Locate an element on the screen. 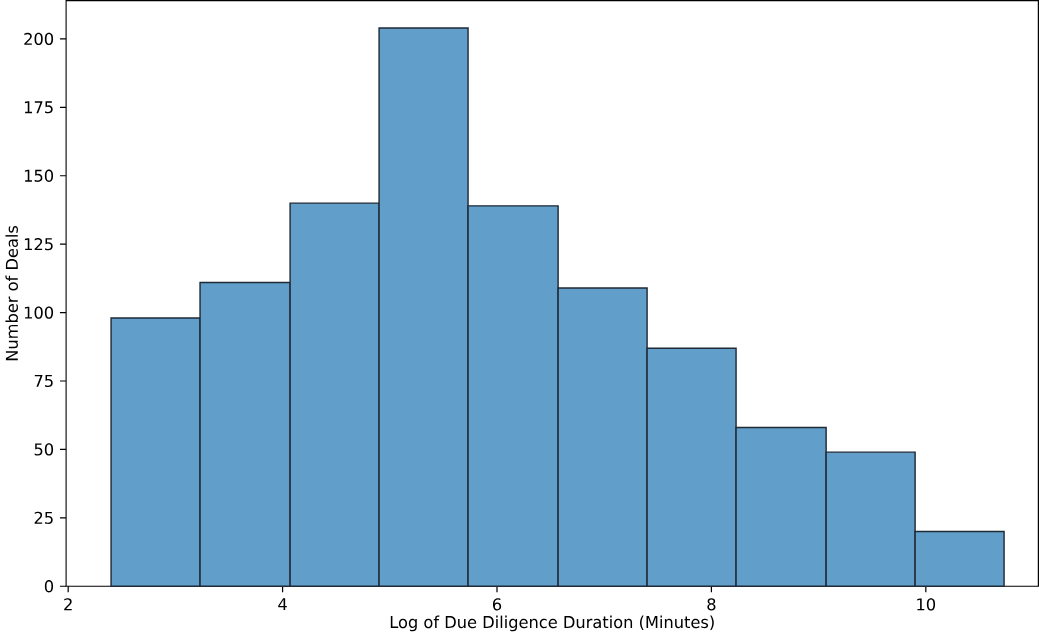 The image size is (1039, 637). y-tick-label: 125 is located at coordinates (38, 244).